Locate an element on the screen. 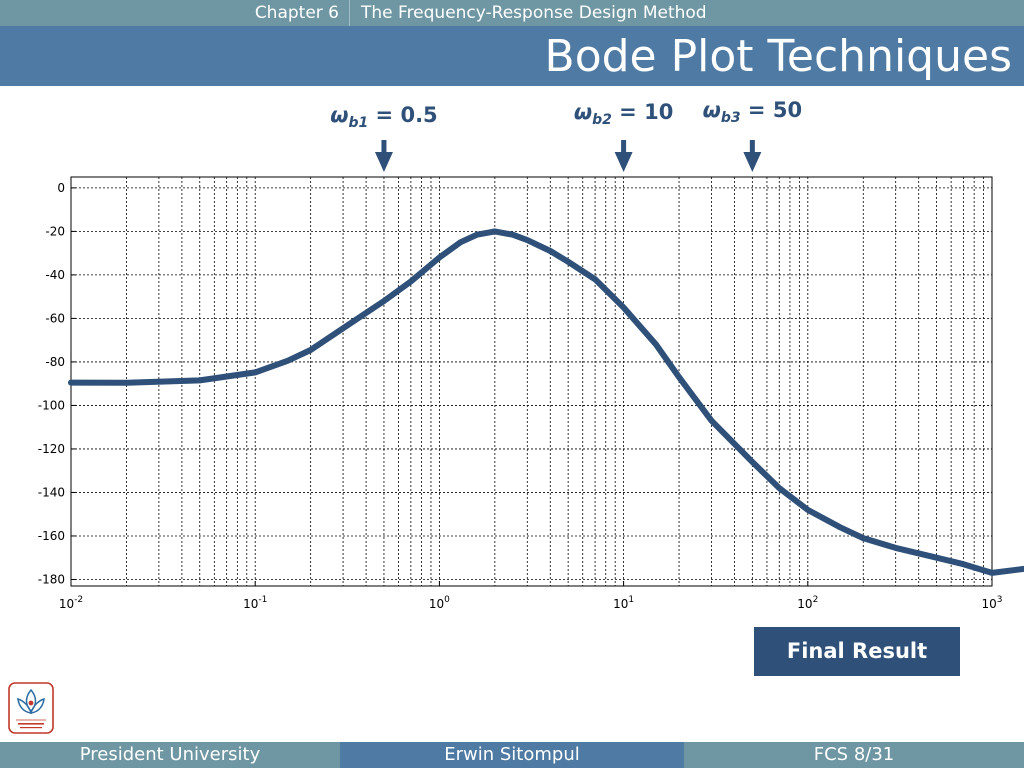  breakpoint-annotations: ωb1 = 0.5 ωb2 = 10 ωb3 = 50 is located at coordinates (566, 135).